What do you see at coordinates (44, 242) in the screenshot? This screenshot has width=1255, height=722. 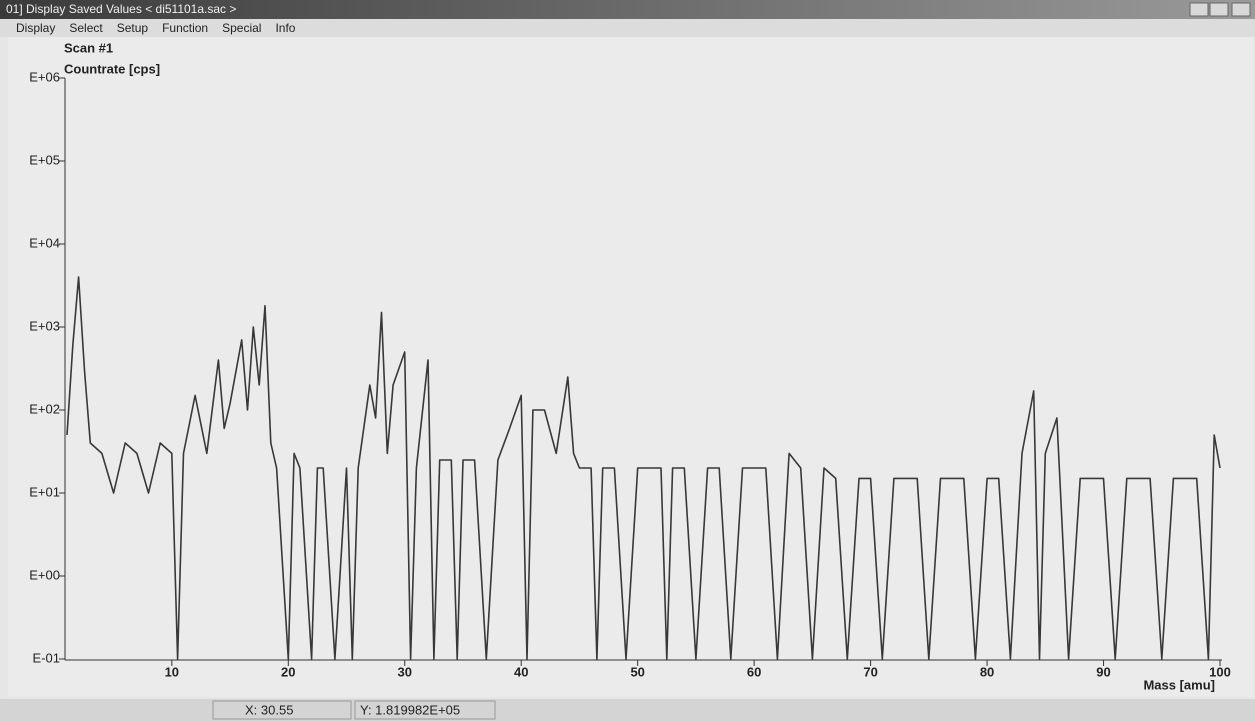 I see `y-tick-label: E+04` at bounding box center [44, 242].